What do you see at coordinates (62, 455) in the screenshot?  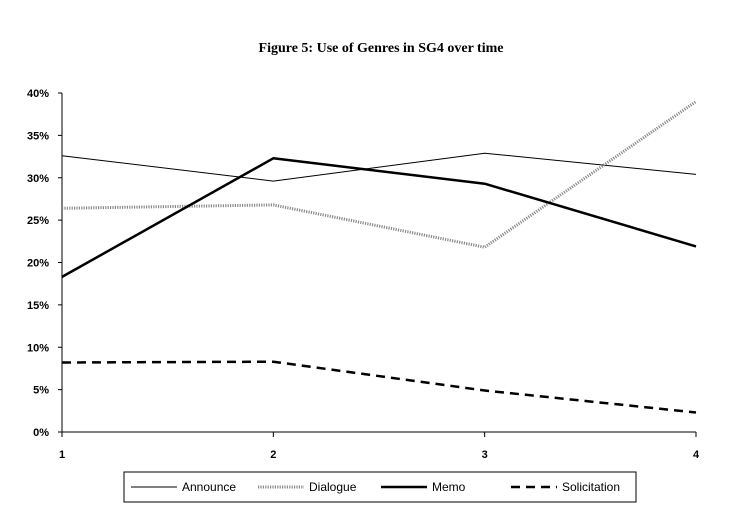 I see `x-tick-label: 1` at bounding box center [62, 455].